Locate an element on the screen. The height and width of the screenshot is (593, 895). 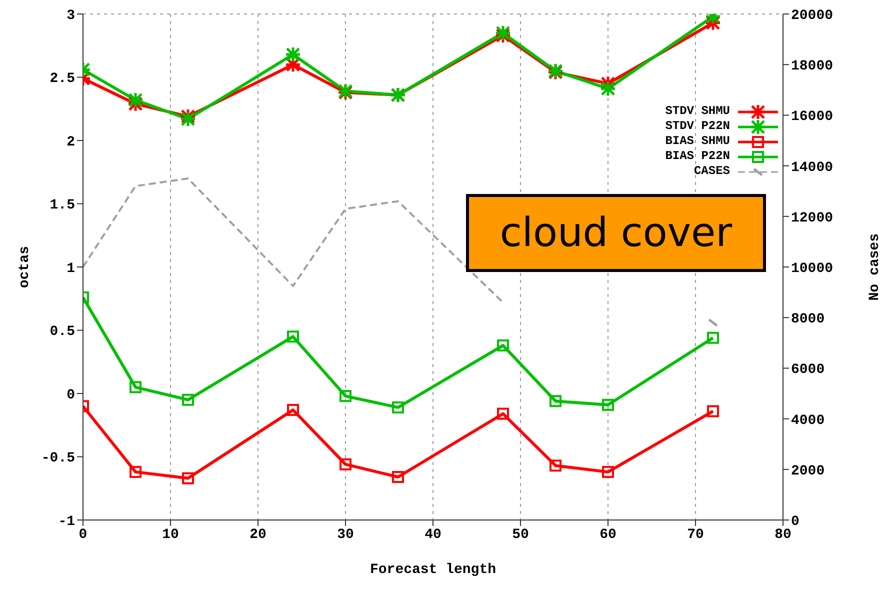
y-tick-label: 2 is located at coordinates (70, 142).